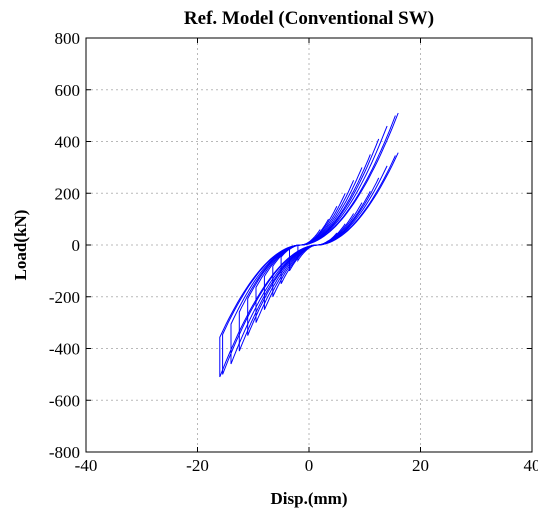  I want to click on x-tick-label: -20, so click(197, 465).